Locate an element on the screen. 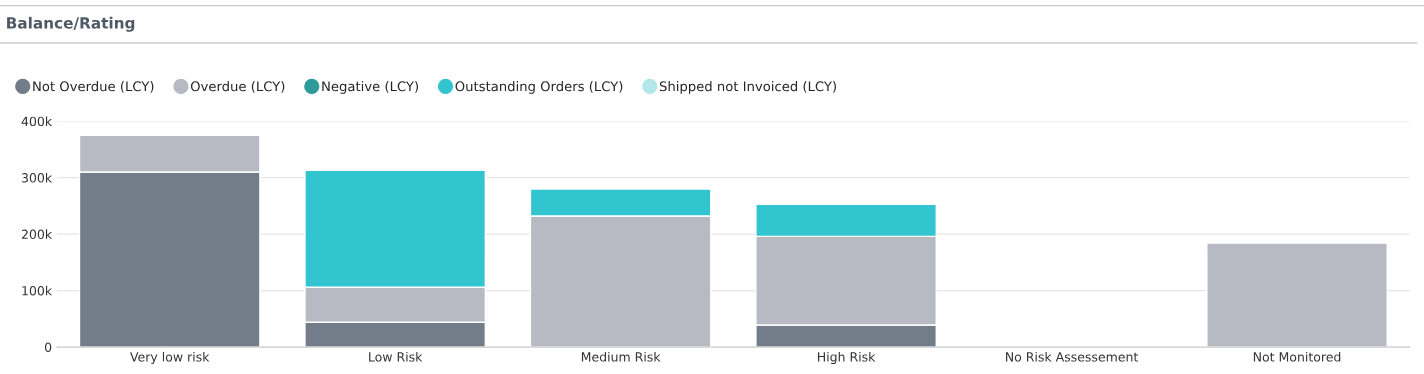 This screenshot has width=1424, height=374. legend-label: Not Overdue (LCY) is located at coordinates (93, 87).